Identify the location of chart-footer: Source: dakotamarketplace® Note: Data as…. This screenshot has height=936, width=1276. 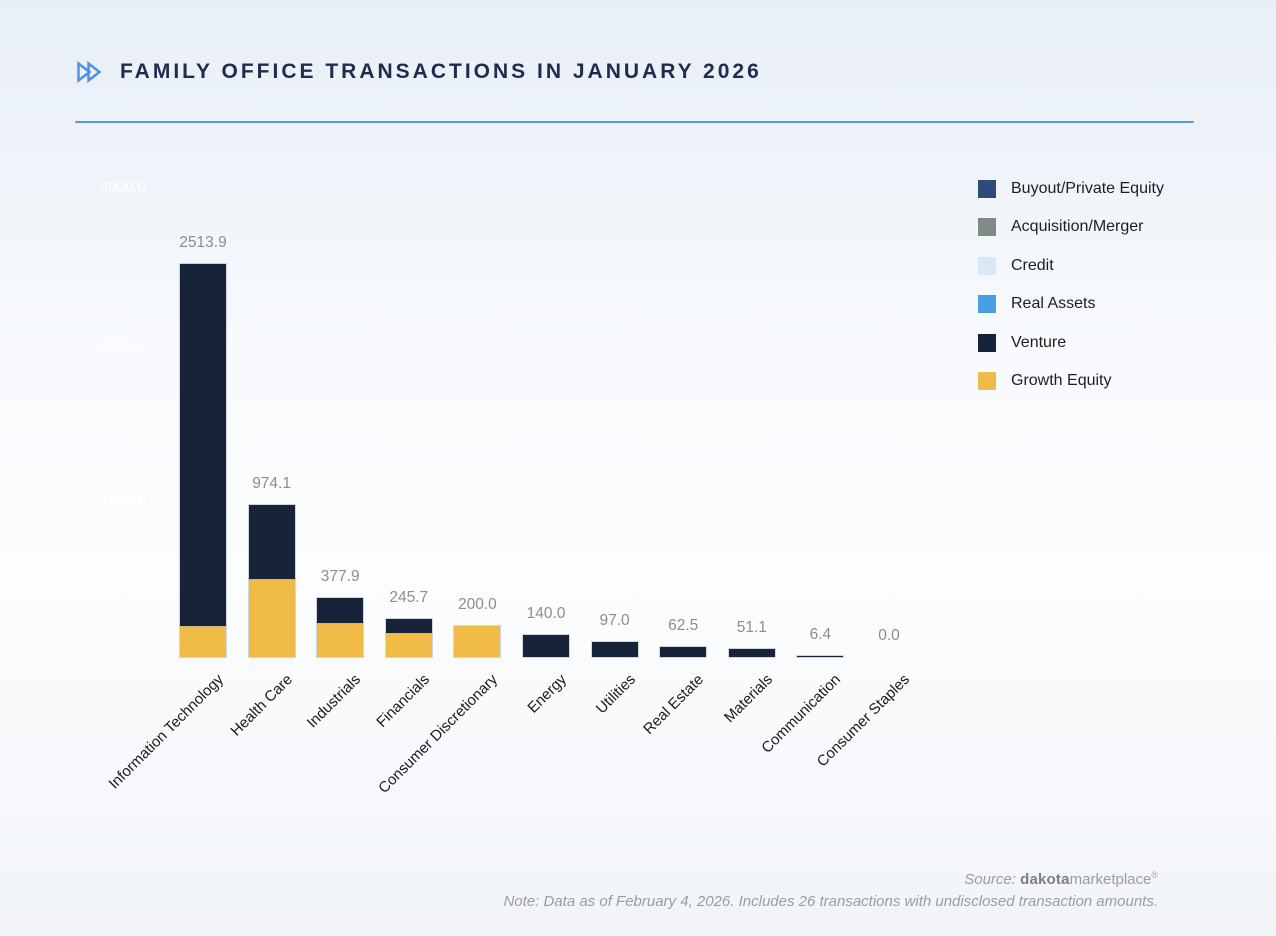
(830, 888).